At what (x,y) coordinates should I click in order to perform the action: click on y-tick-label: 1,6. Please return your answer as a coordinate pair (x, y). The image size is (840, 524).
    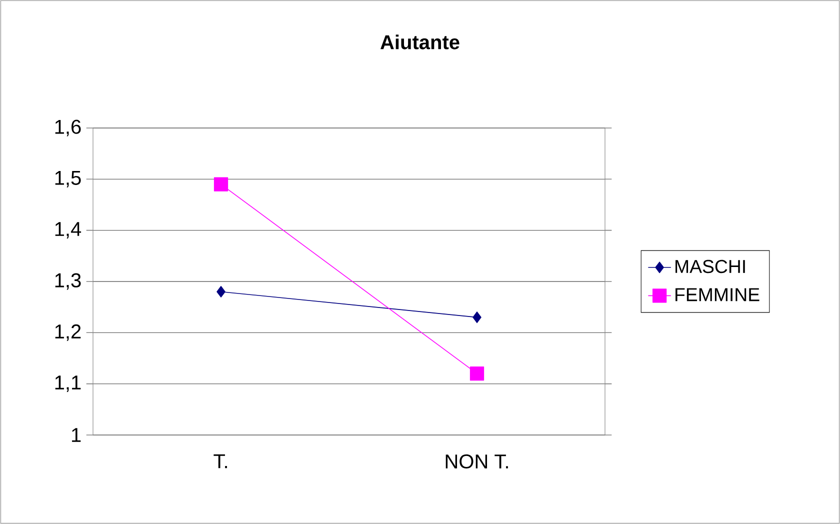
    Looking at the image, I should click on (68, 128).